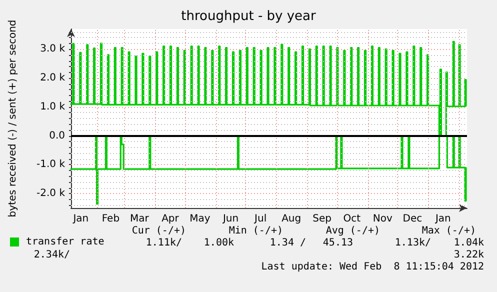  I want to click on y-tick-label: 3.0 k, so click(53, 49).